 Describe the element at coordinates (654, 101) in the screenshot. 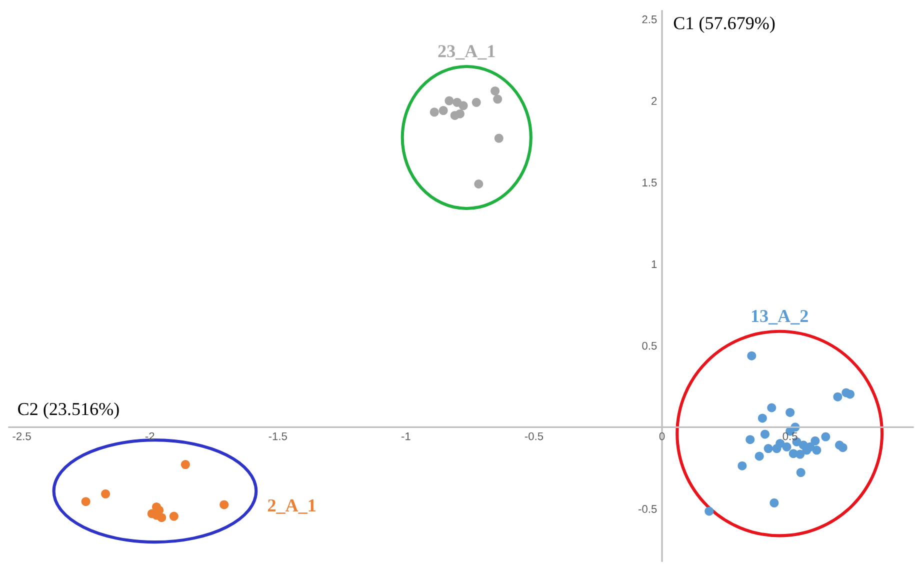

I see `y-tick-label: 2` at that location.